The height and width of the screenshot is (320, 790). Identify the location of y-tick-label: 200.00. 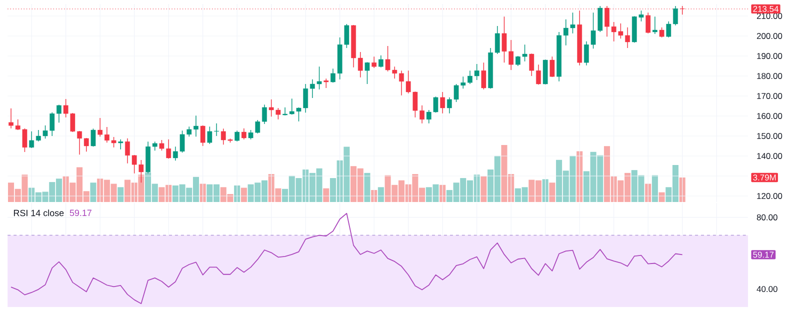
(769, 36).